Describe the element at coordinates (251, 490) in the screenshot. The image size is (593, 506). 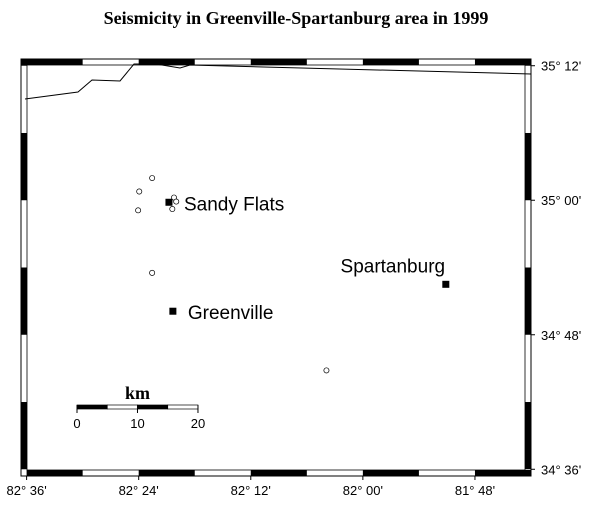
I see `x-tick-label: 82° 12'` at that location.